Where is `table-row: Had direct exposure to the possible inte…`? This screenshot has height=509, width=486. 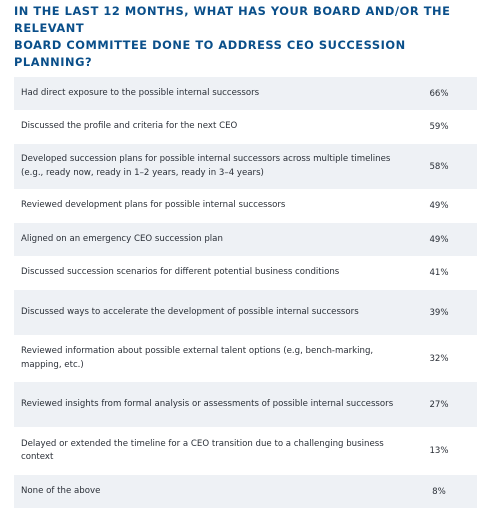 table-row: Had direct exposure to the possible inte… is located at coordinates (245, 94).